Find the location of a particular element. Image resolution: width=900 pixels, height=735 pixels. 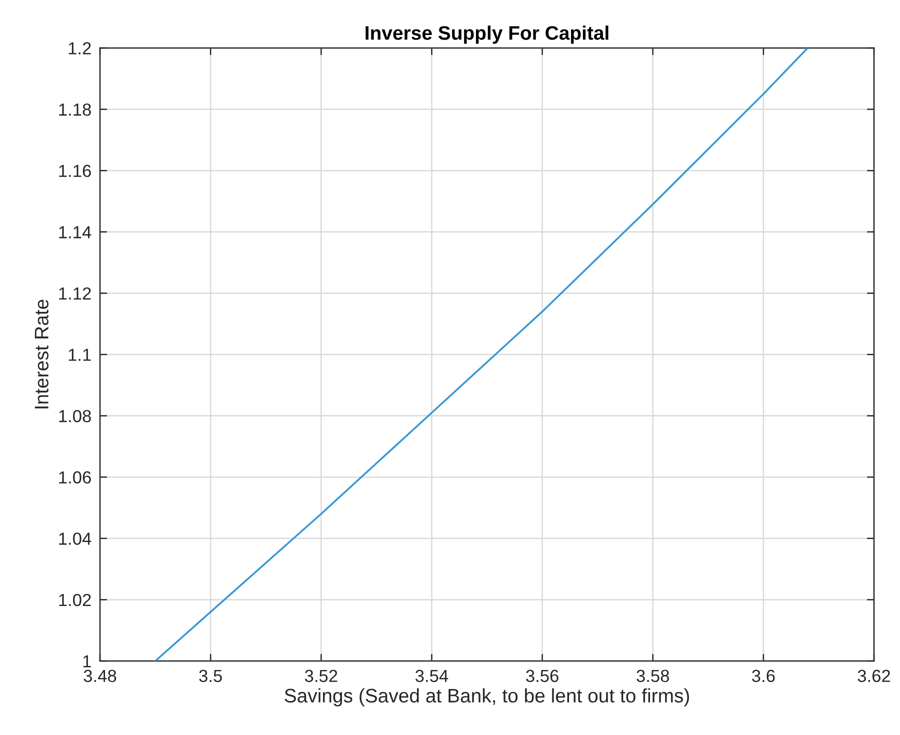

y-tick-label: 1.12 is located at coordinates (75, 293).